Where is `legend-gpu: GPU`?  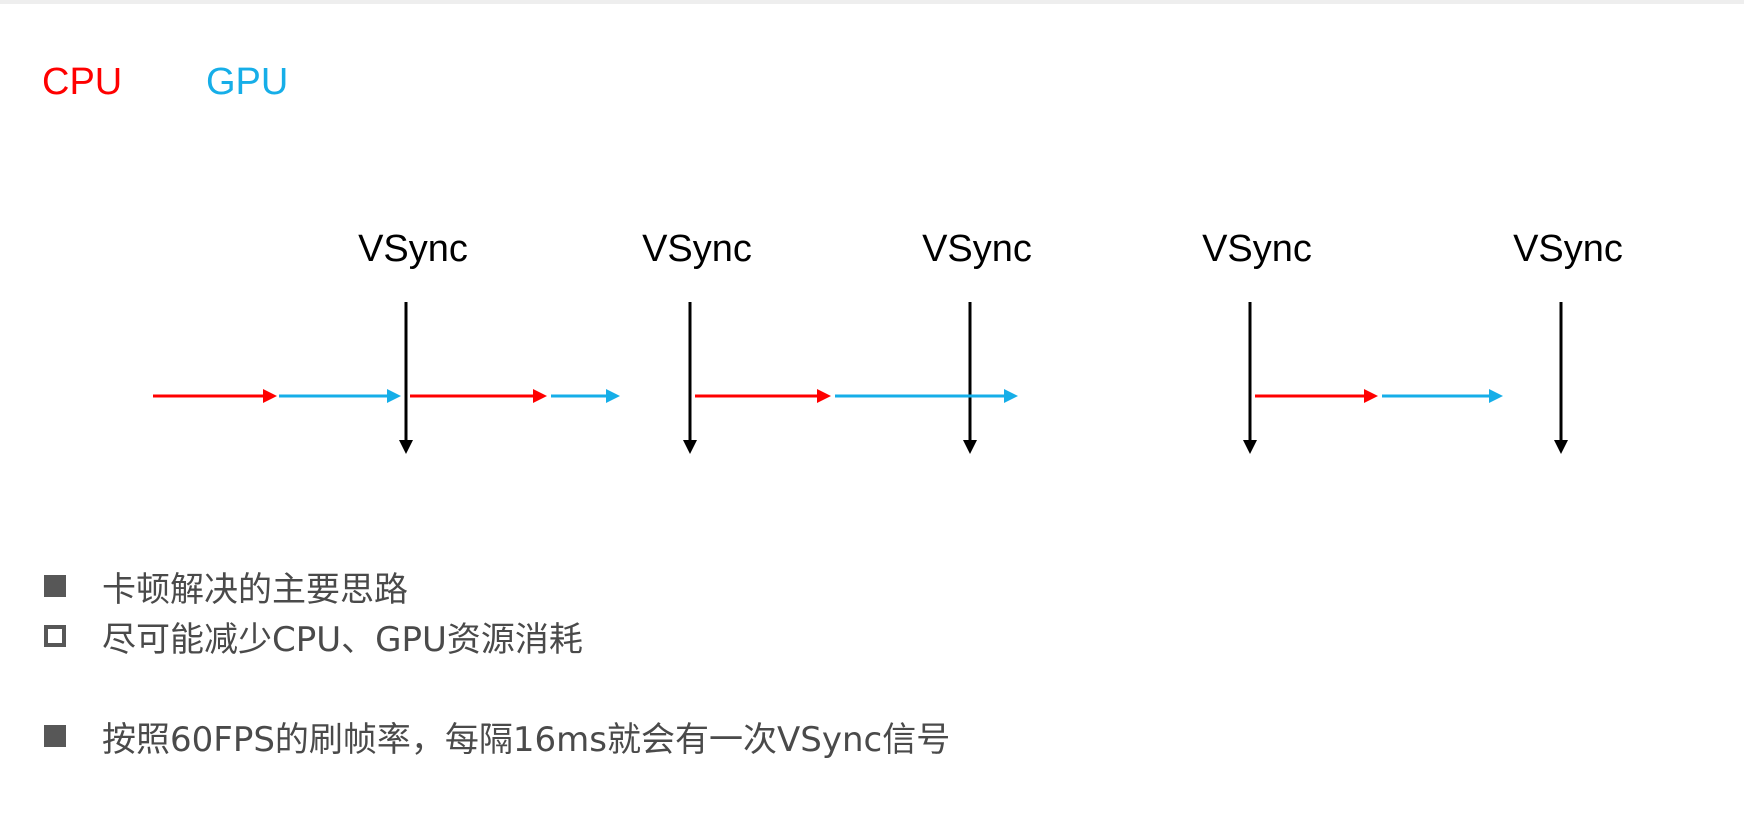
legend-gpu: GPU is located at coordinates (247, 82).